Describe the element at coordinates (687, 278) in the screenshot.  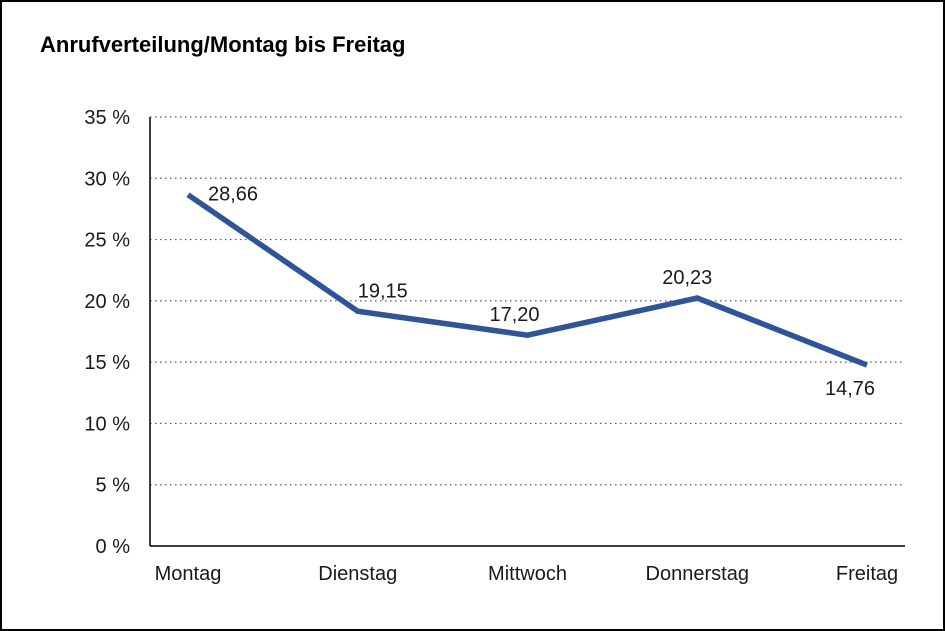
I see `data-point-label: 20,23` at that location.